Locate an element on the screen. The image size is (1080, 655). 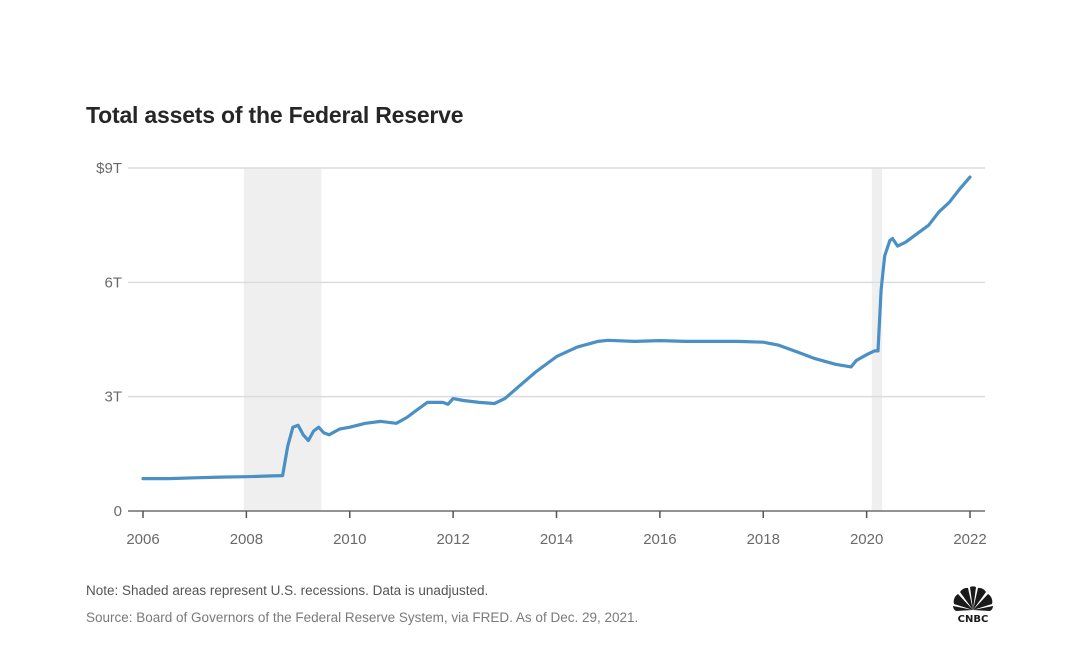
cnbc-logo: CNBC is located at coordinates (973, 606).